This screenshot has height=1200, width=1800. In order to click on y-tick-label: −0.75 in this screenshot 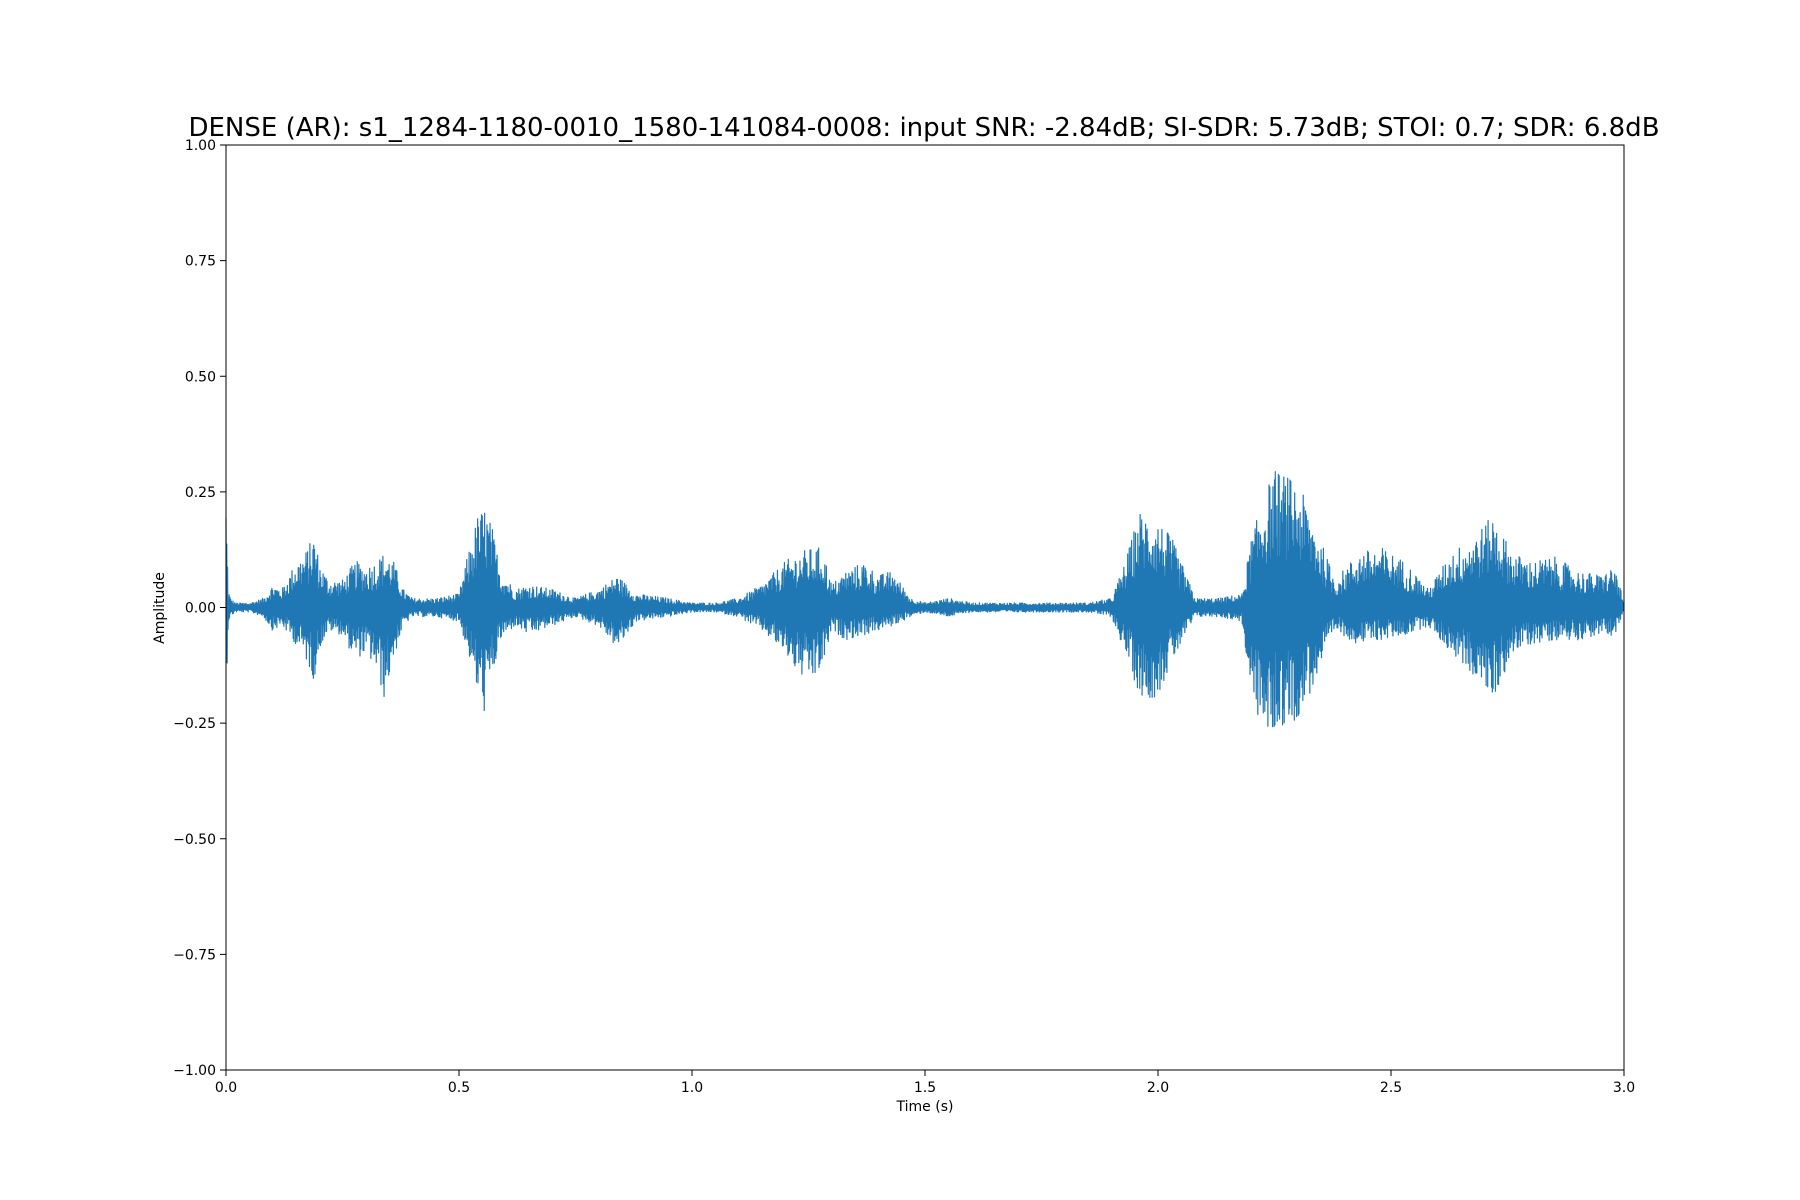, I will do `click(194, 955)`.